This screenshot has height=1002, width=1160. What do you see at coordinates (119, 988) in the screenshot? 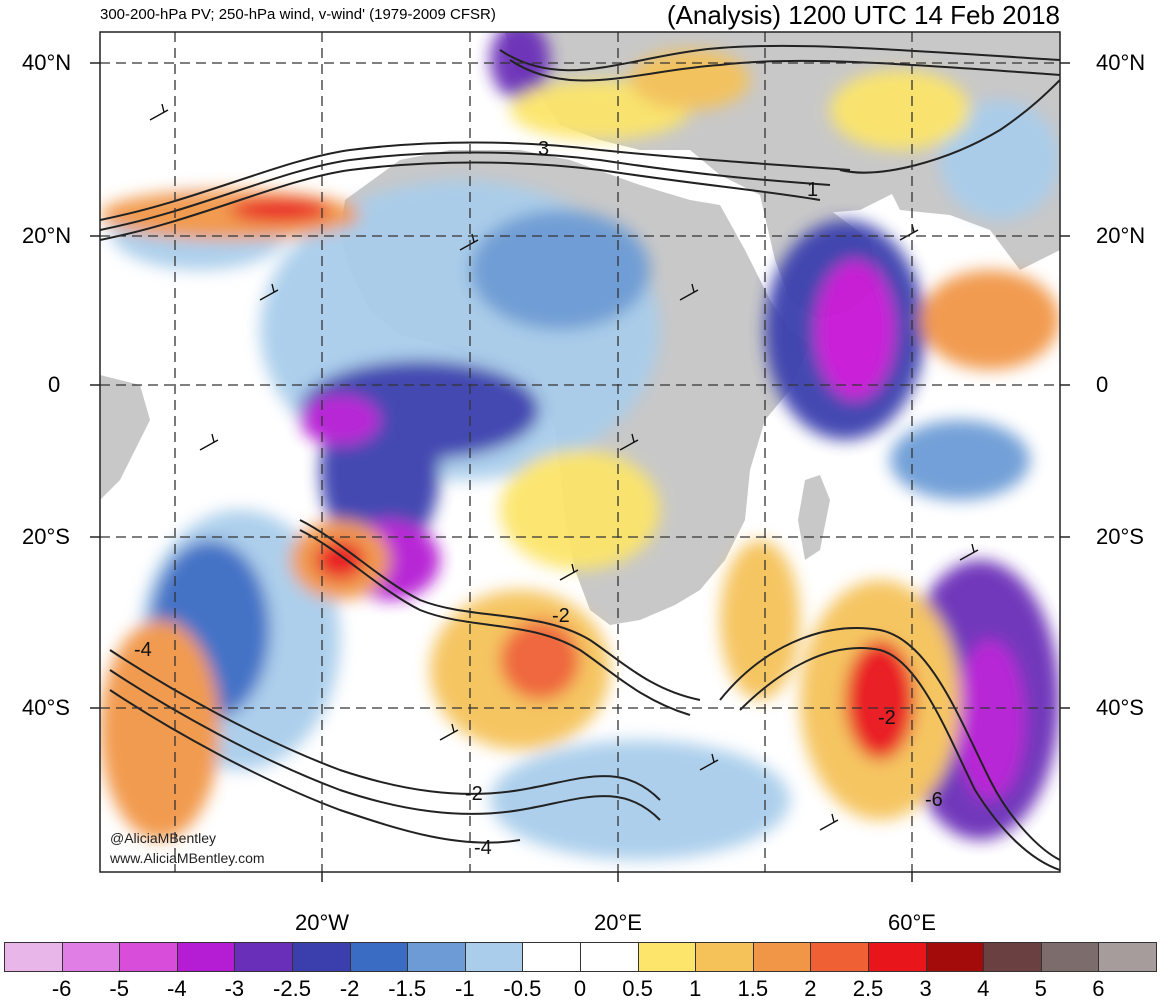
I see `colorbar-label: -5` at bounding box center [119, 988].